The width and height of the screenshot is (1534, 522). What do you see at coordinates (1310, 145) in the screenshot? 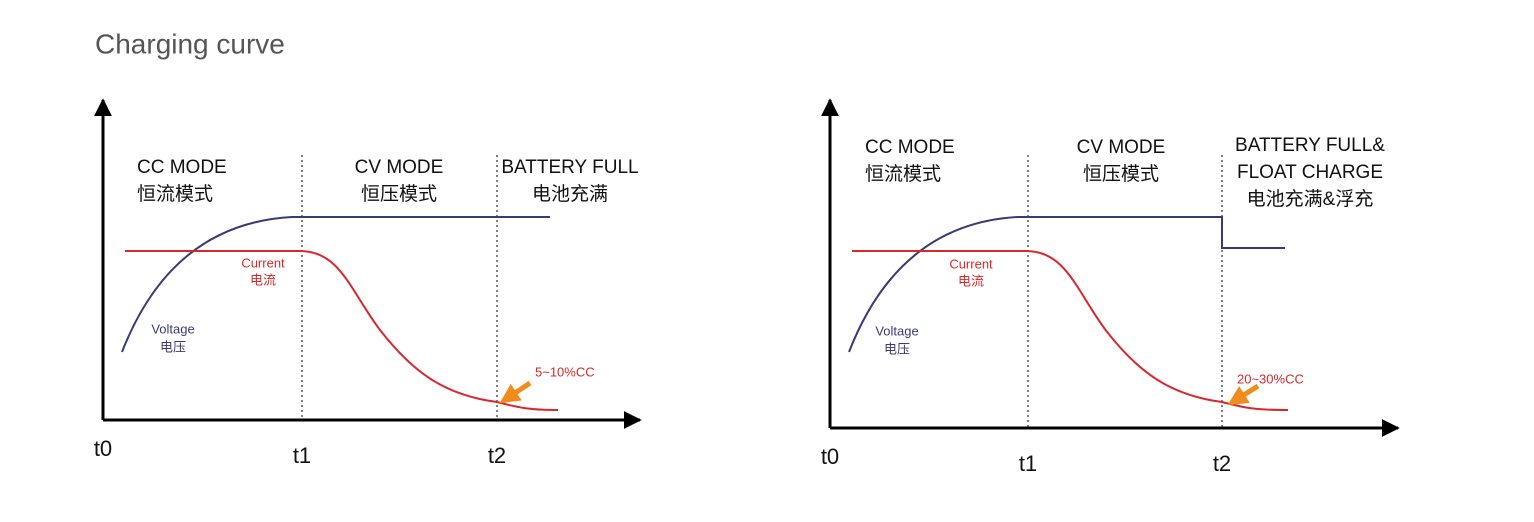
I see `mode-label: BATTERY FULL&` at bounding box center [1310, 145].